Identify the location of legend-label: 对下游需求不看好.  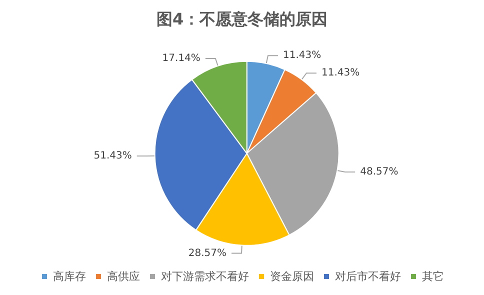
(205, 276).